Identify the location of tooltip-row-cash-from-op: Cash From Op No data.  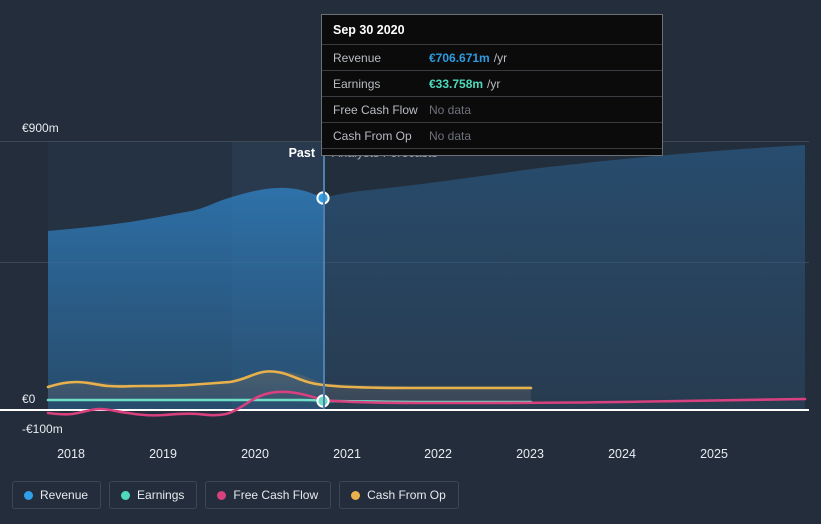
(492, 135).